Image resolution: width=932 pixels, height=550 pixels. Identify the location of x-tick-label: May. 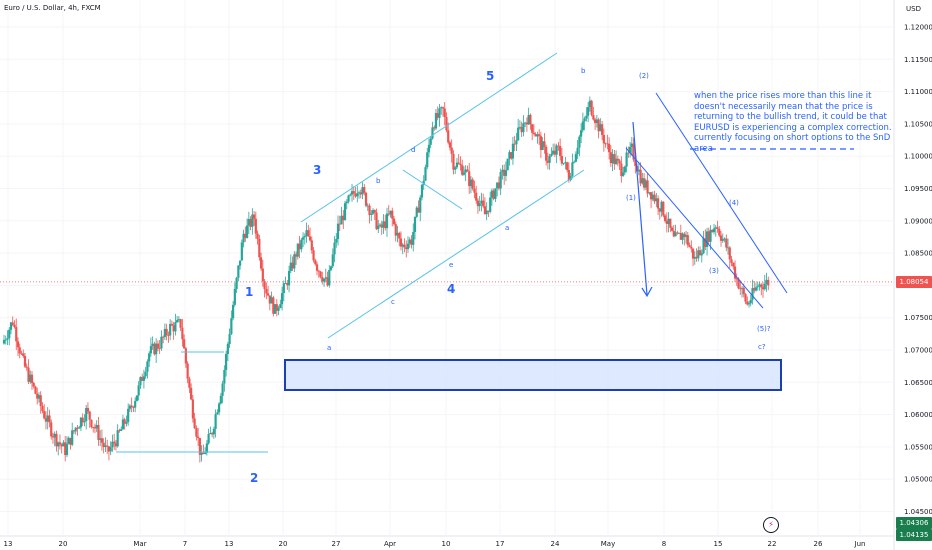
(608, 544).